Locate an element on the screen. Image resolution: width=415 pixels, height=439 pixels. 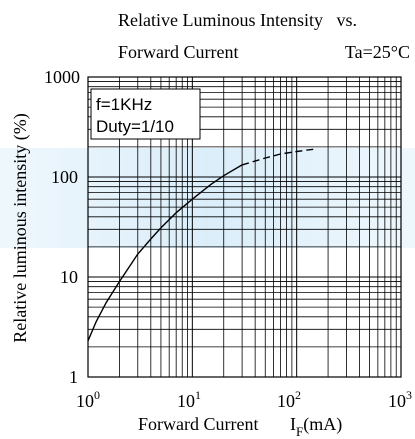
x-tick-label: 10¹ is located at coordinates (189, 399).